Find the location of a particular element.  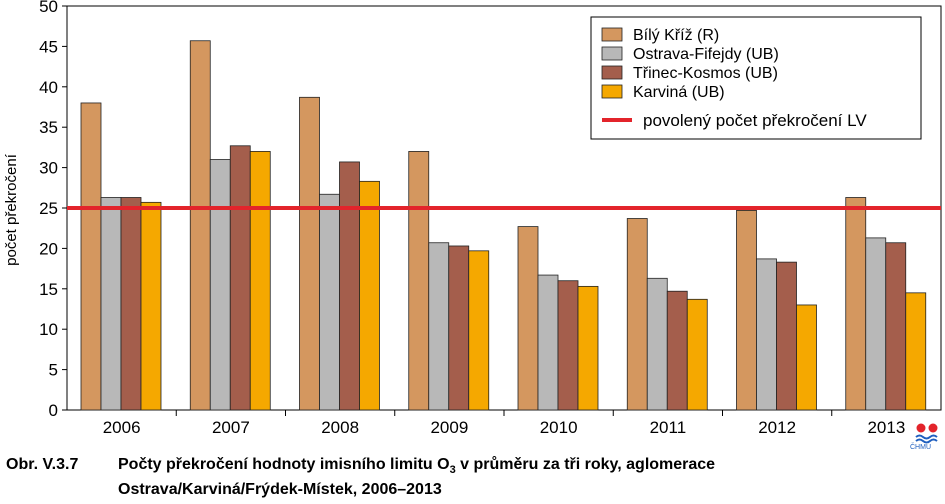

x-tick-label: 2012 is located at coordinates (777, 427).